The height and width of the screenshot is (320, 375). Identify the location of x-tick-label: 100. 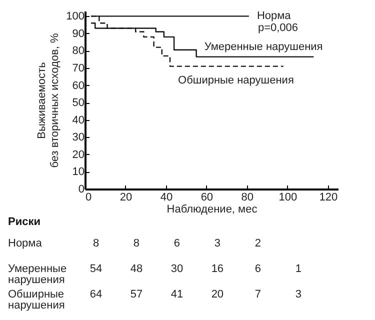
(288, 198).